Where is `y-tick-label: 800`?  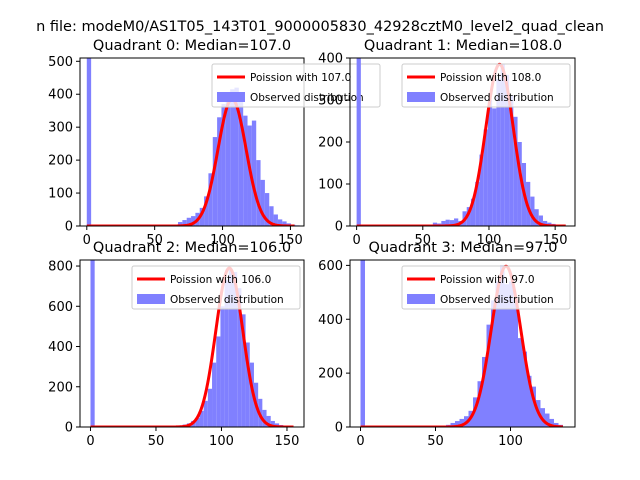
y-tick-label: 800 is located at coordinates (60, 267).